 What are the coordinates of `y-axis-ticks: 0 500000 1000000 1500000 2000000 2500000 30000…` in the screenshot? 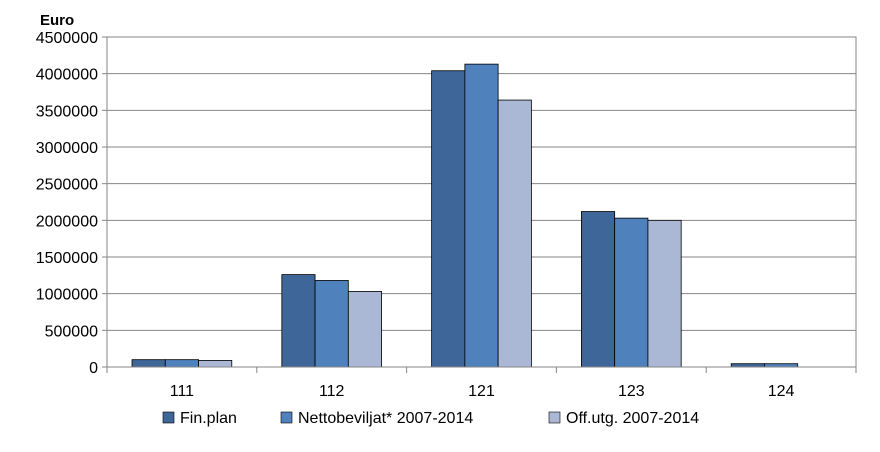 It's located at (71, 203).